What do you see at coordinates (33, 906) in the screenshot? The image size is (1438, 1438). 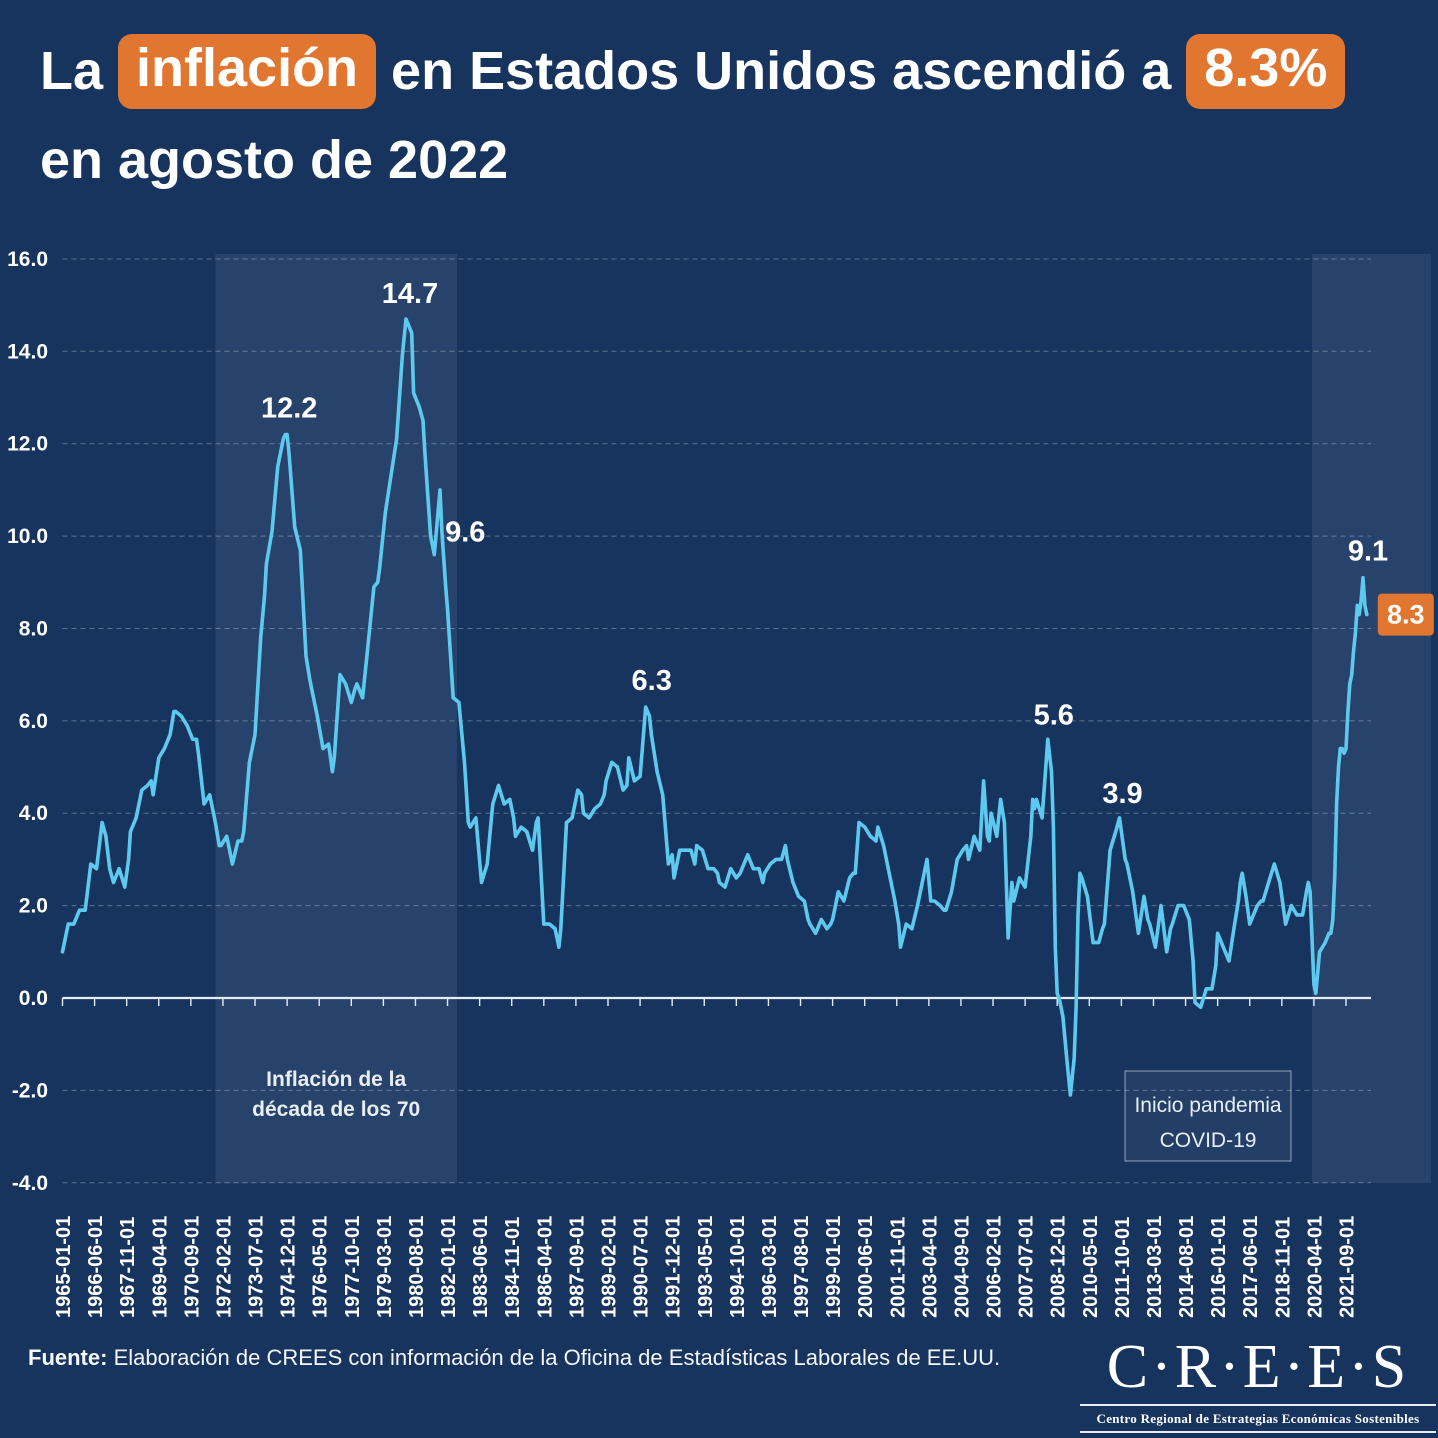 I see `y-tick-label: 2.0` at bounding box center [33, 906].